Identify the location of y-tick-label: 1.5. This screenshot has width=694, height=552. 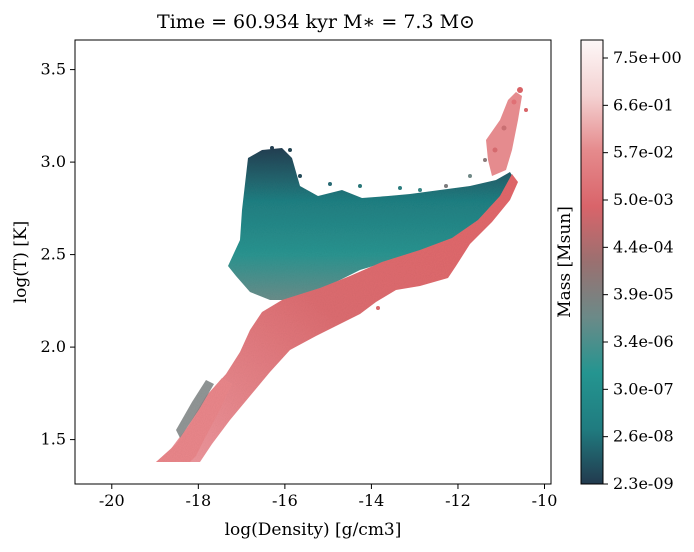
(53, 439).